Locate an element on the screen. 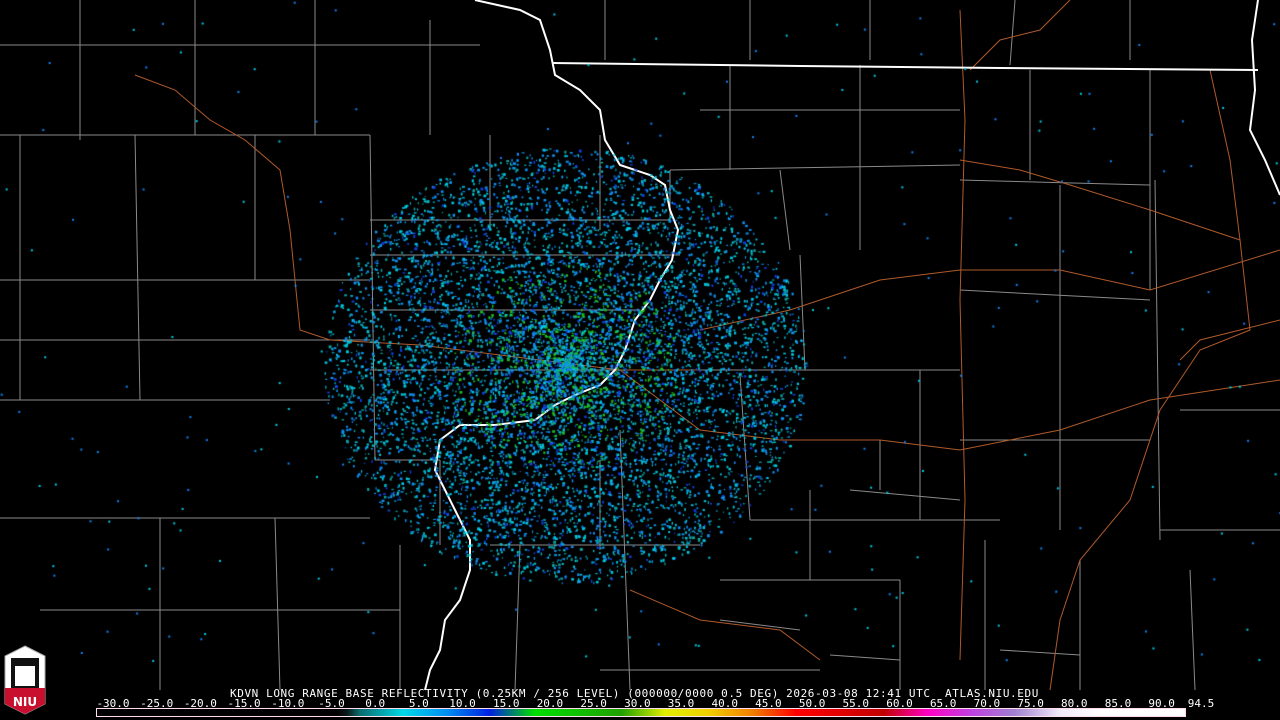  colorbar-tick-label: 30.0 is located at coordinates (637, 703).